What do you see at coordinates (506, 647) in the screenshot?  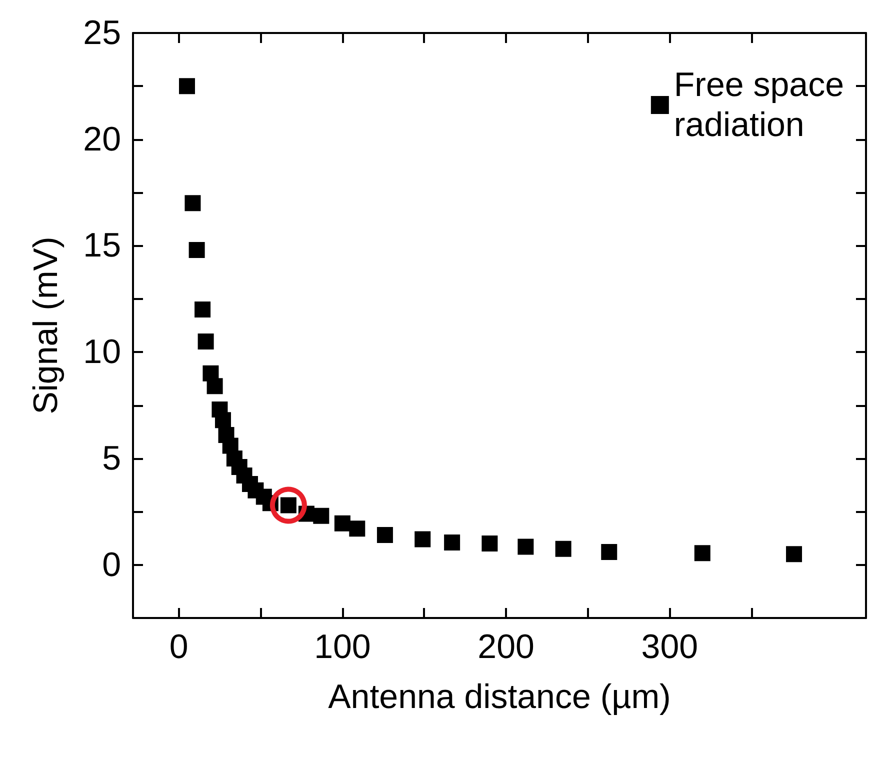 I see `x-tick-label: 200` at bounding box center [506, 647].